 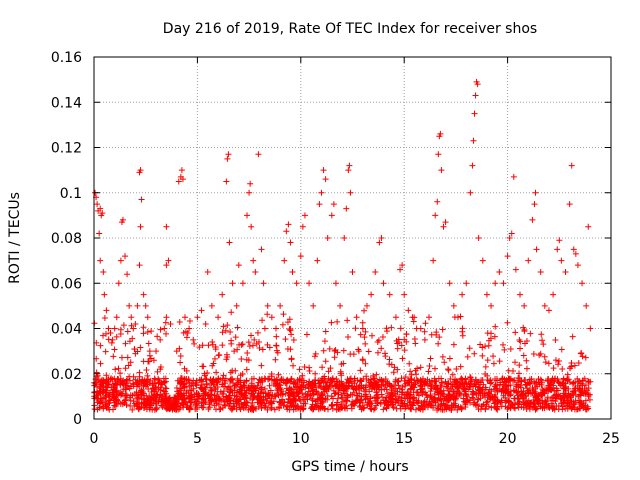 What do you see at coordinates (355, 439) in the screenshot?
I see `x-tick-labels: 0 5 10 15 20 25` at bounding box center [355, 439].